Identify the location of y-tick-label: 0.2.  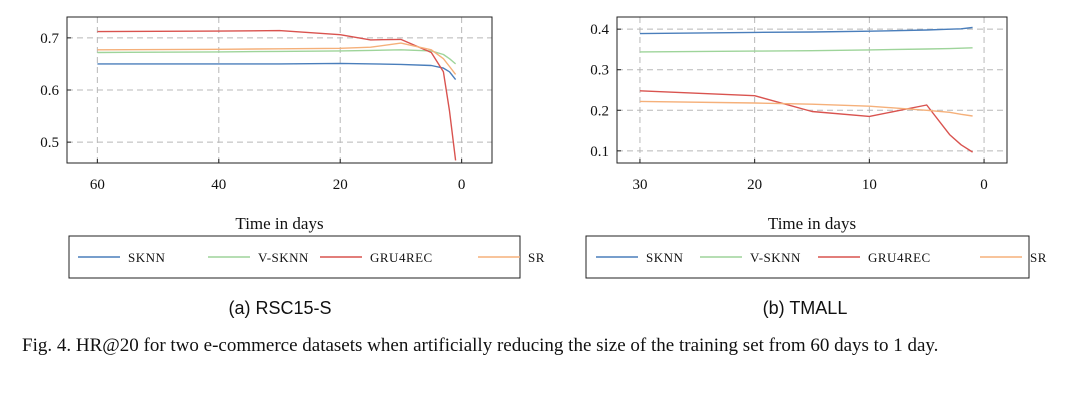
(599, 111).